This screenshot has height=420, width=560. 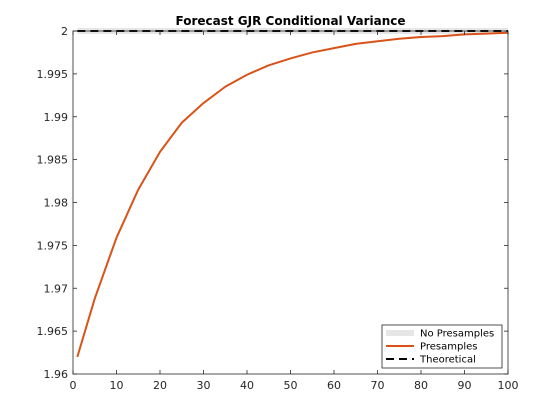 I want to click on x-tick-label: 10, so click(x=117, y=385).